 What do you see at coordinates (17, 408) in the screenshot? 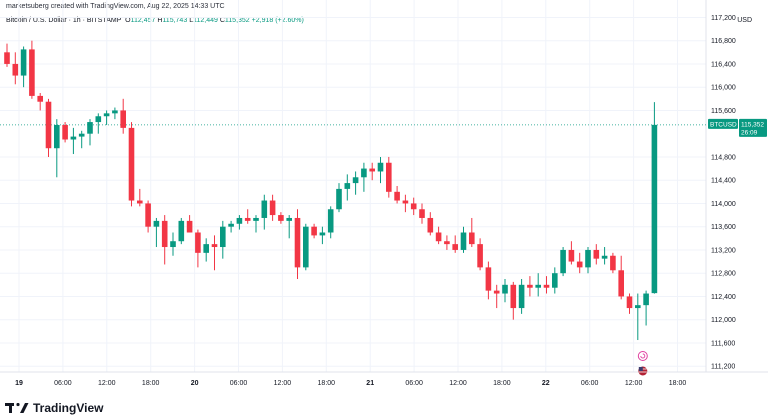
I see `tradingview-logo-icon` at bounding box center [17, 408].